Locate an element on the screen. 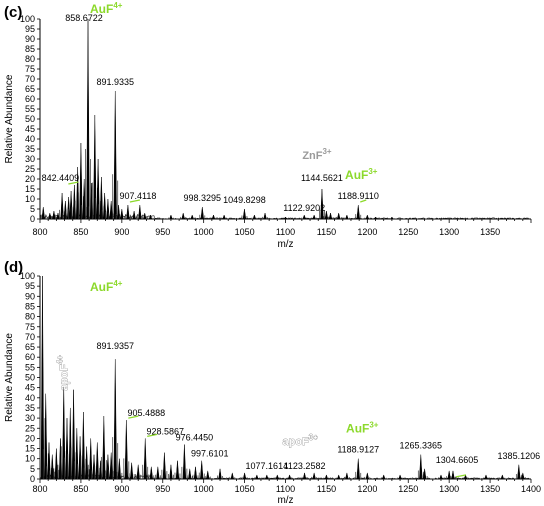 Image resolution: width=544 pixels, height=506 pixels. y-tick-label: 60 is located at coordinates (30, 357).